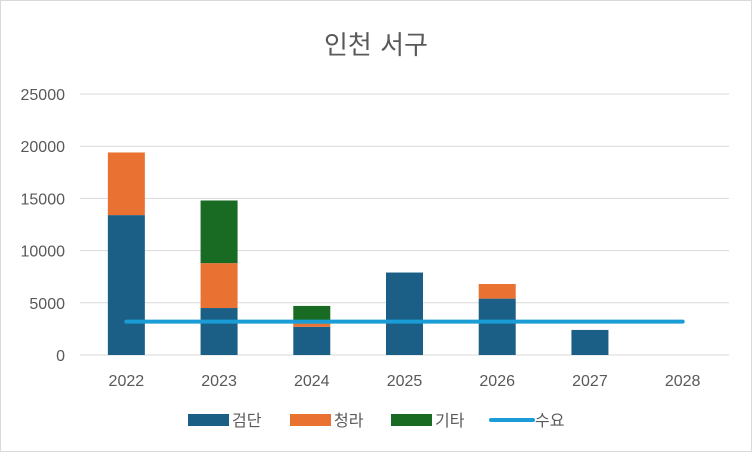 Image resolution: width=752 pixels, height=452 pixels. What do you see at coordinates (497, 326) in the screenshot?
I see `bar-검단-2026` at bounding box center [497, 326].